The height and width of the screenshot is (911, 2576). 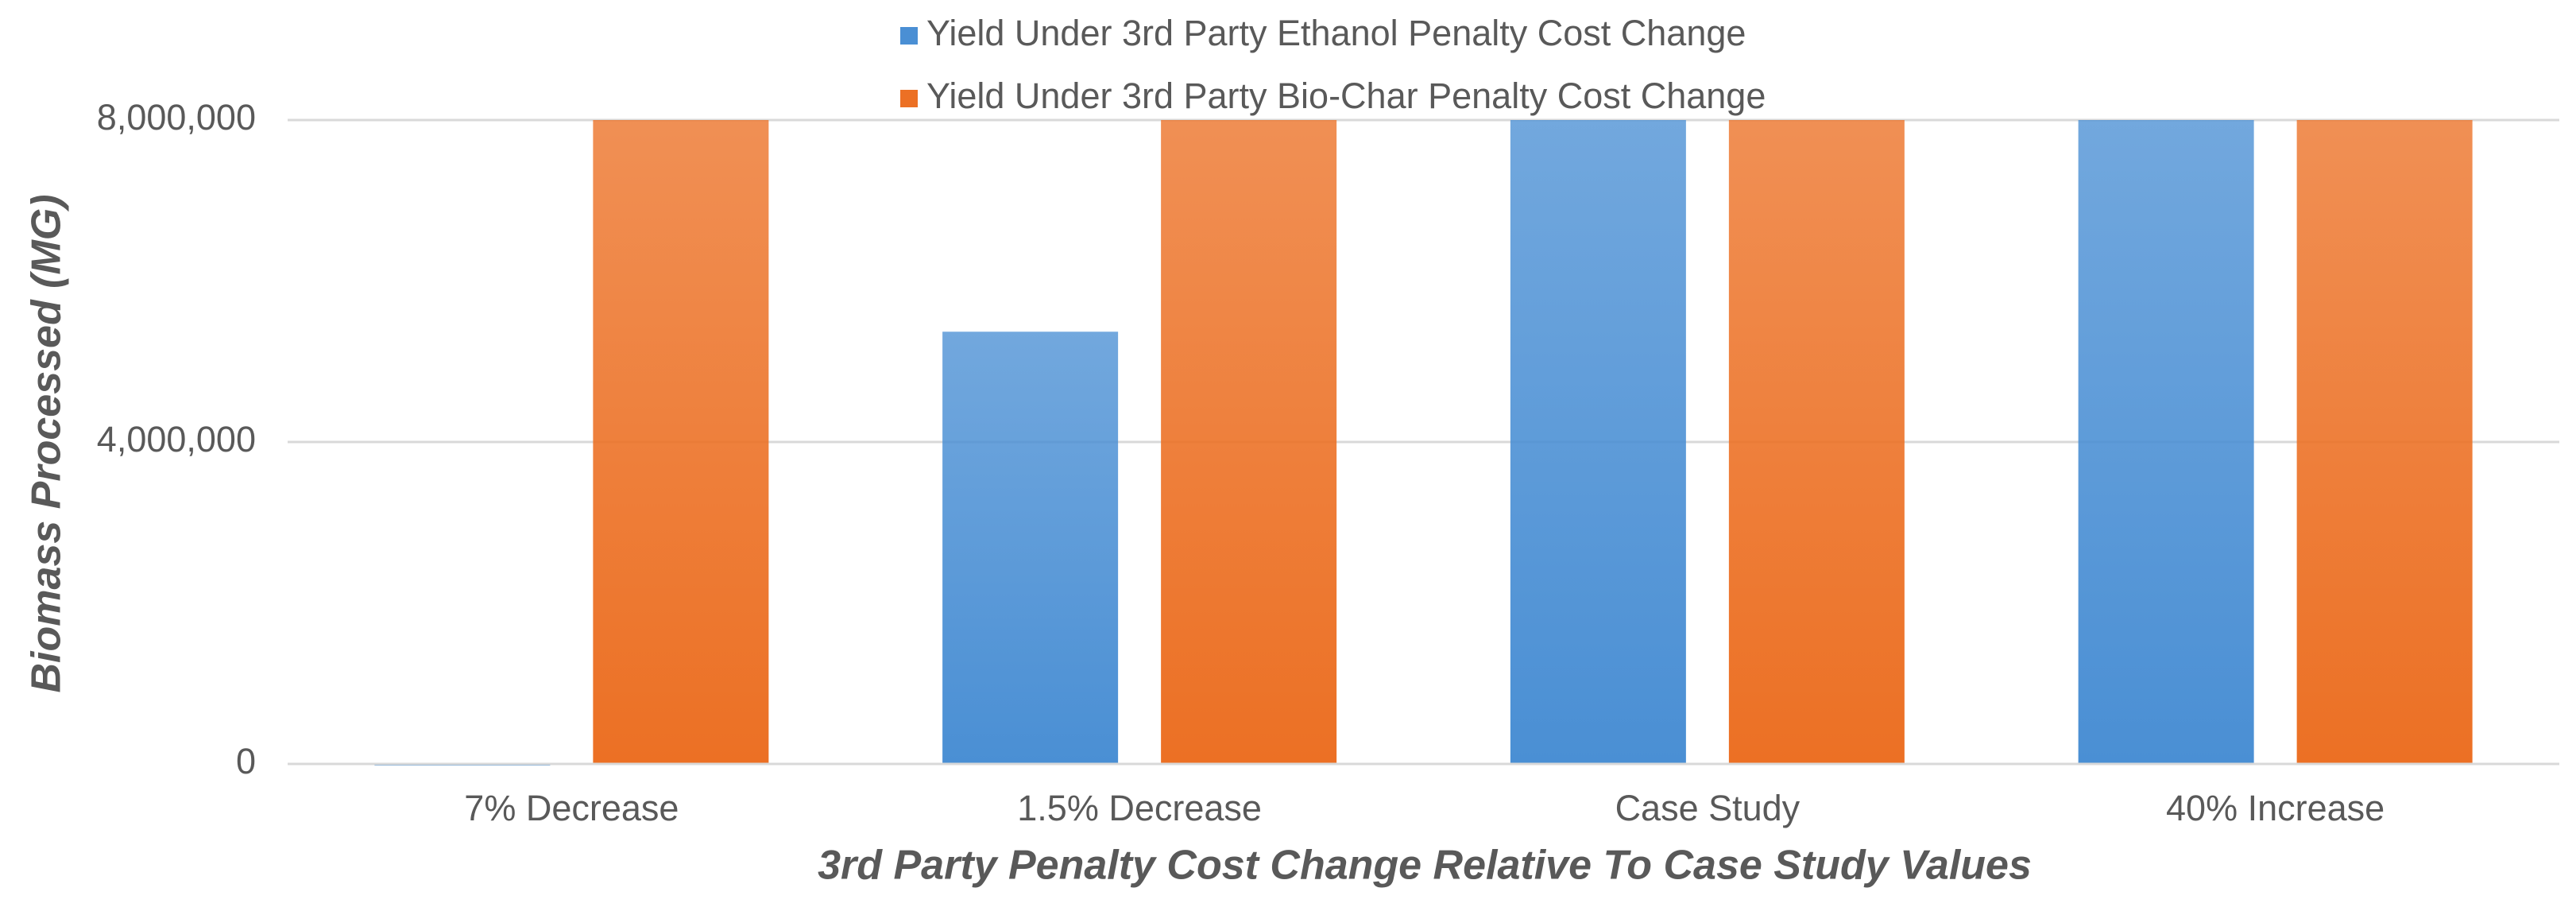 What do you see at coordinates (1707, 808) in the screenshot?
I see `x-tick-label: Case Study` at bounding box center [1707, 808].